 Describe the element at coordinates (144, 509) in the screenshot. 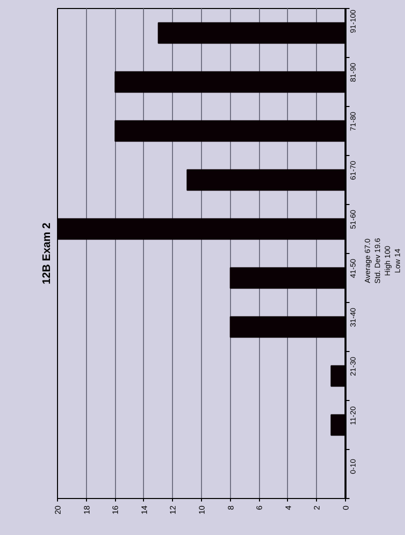

I see `x-tick-label: 14` at that location.